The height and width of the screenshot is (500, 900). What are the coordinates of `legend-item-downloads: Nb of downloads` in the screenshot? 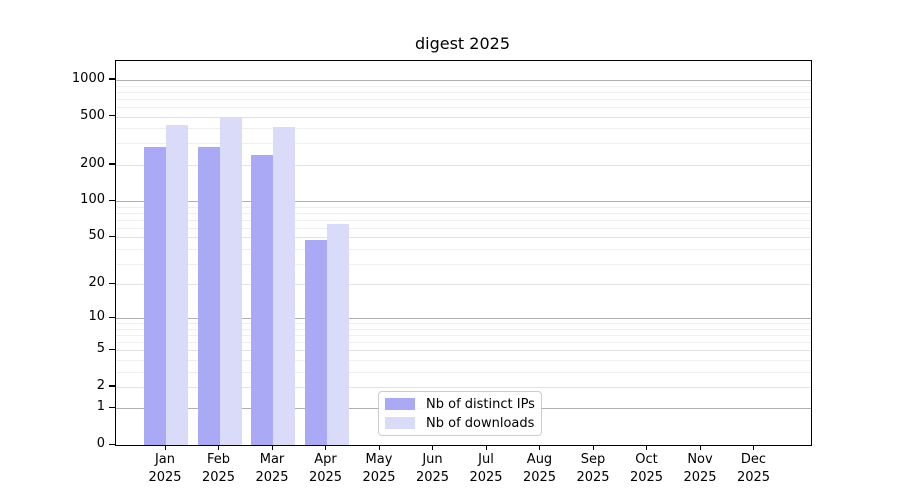 It's located at (463, 423).